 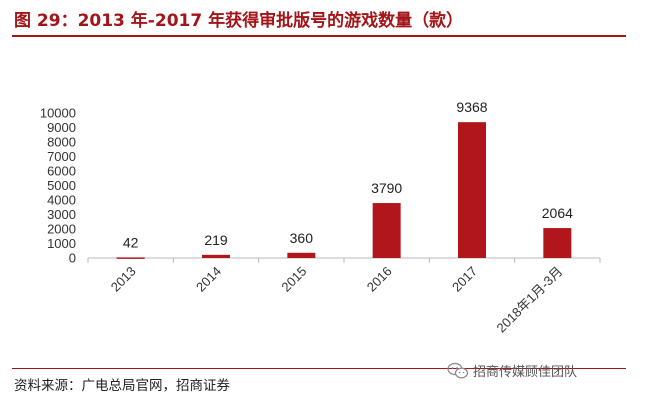 What do you see at coordinates (464, 279) in the screenshot?
I see `x-tick-label: 2017` at bounding box center [464, 279].